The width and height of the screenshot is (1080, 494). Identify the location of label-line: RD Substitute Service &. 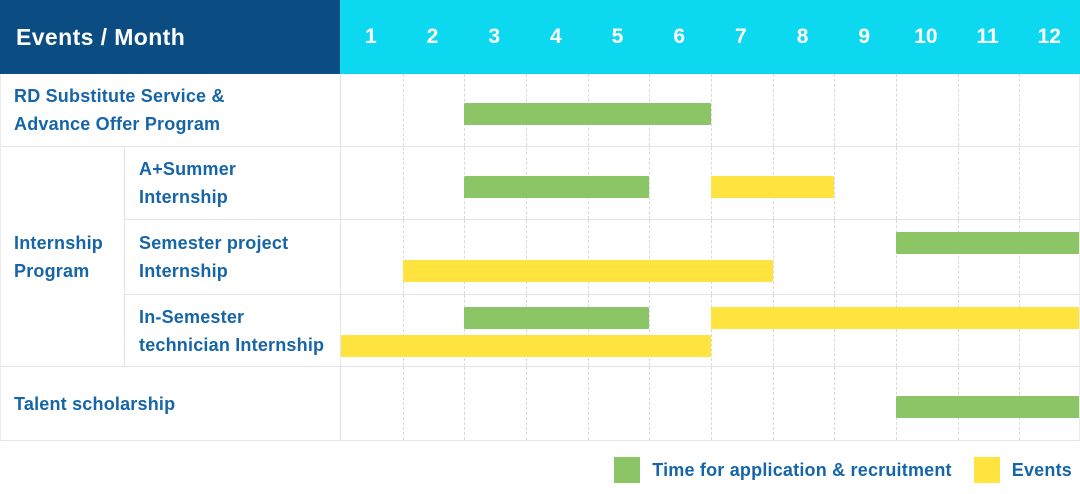
(119, 96).